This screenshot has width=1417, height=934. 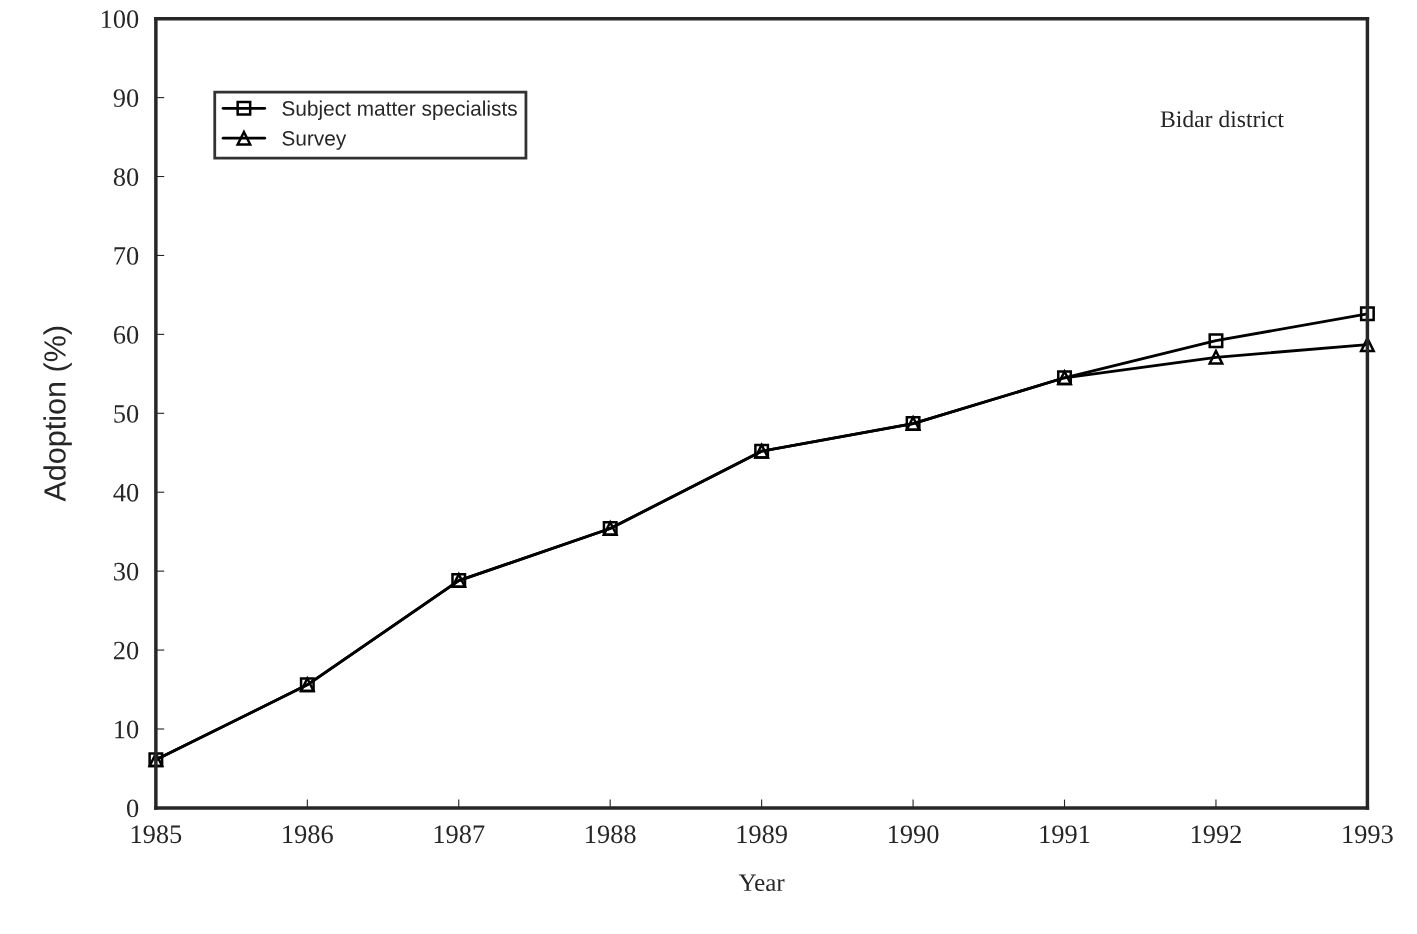 What do you see at coordinates (611, 834) in the screenshot?
I see `x-tick-label: 1988` at bounding box center [611, 834].